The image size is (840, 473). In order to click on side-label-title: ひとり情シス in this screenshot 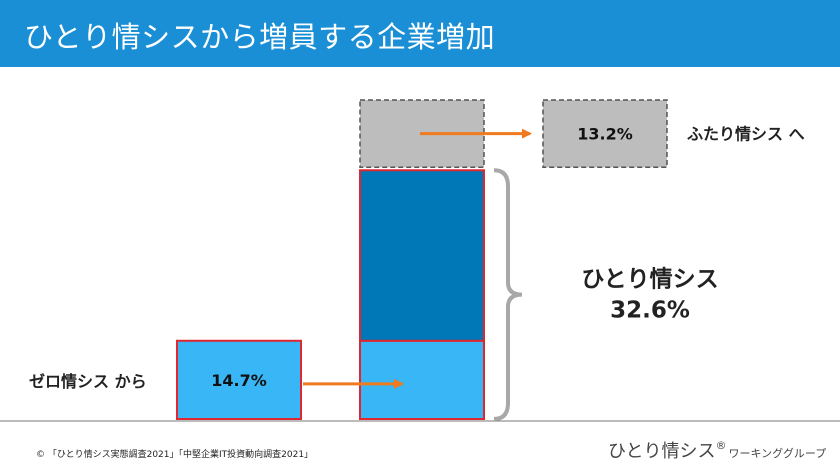, I will do `click(649, 280)`.